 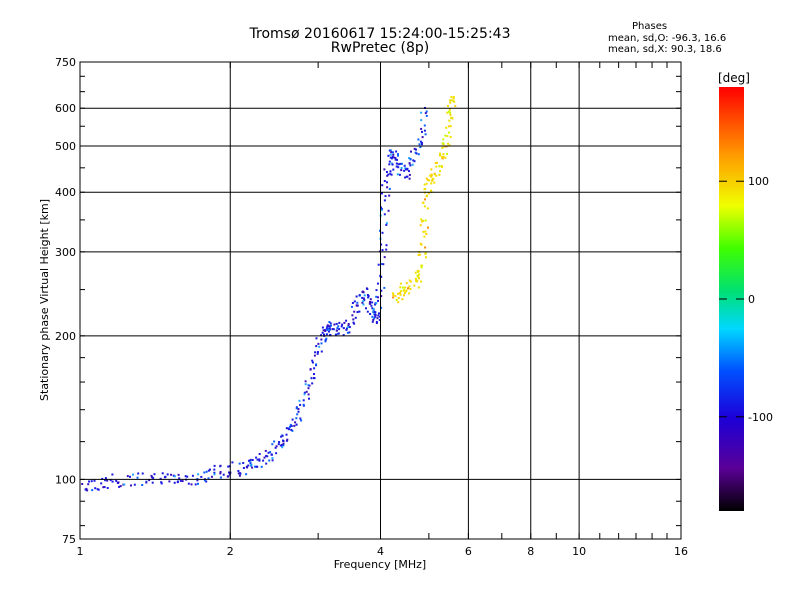 What do you see at coordinates (650, 26) in the screenshot?
I see `phases-heading: Phases` at bounding box center [650, 26].